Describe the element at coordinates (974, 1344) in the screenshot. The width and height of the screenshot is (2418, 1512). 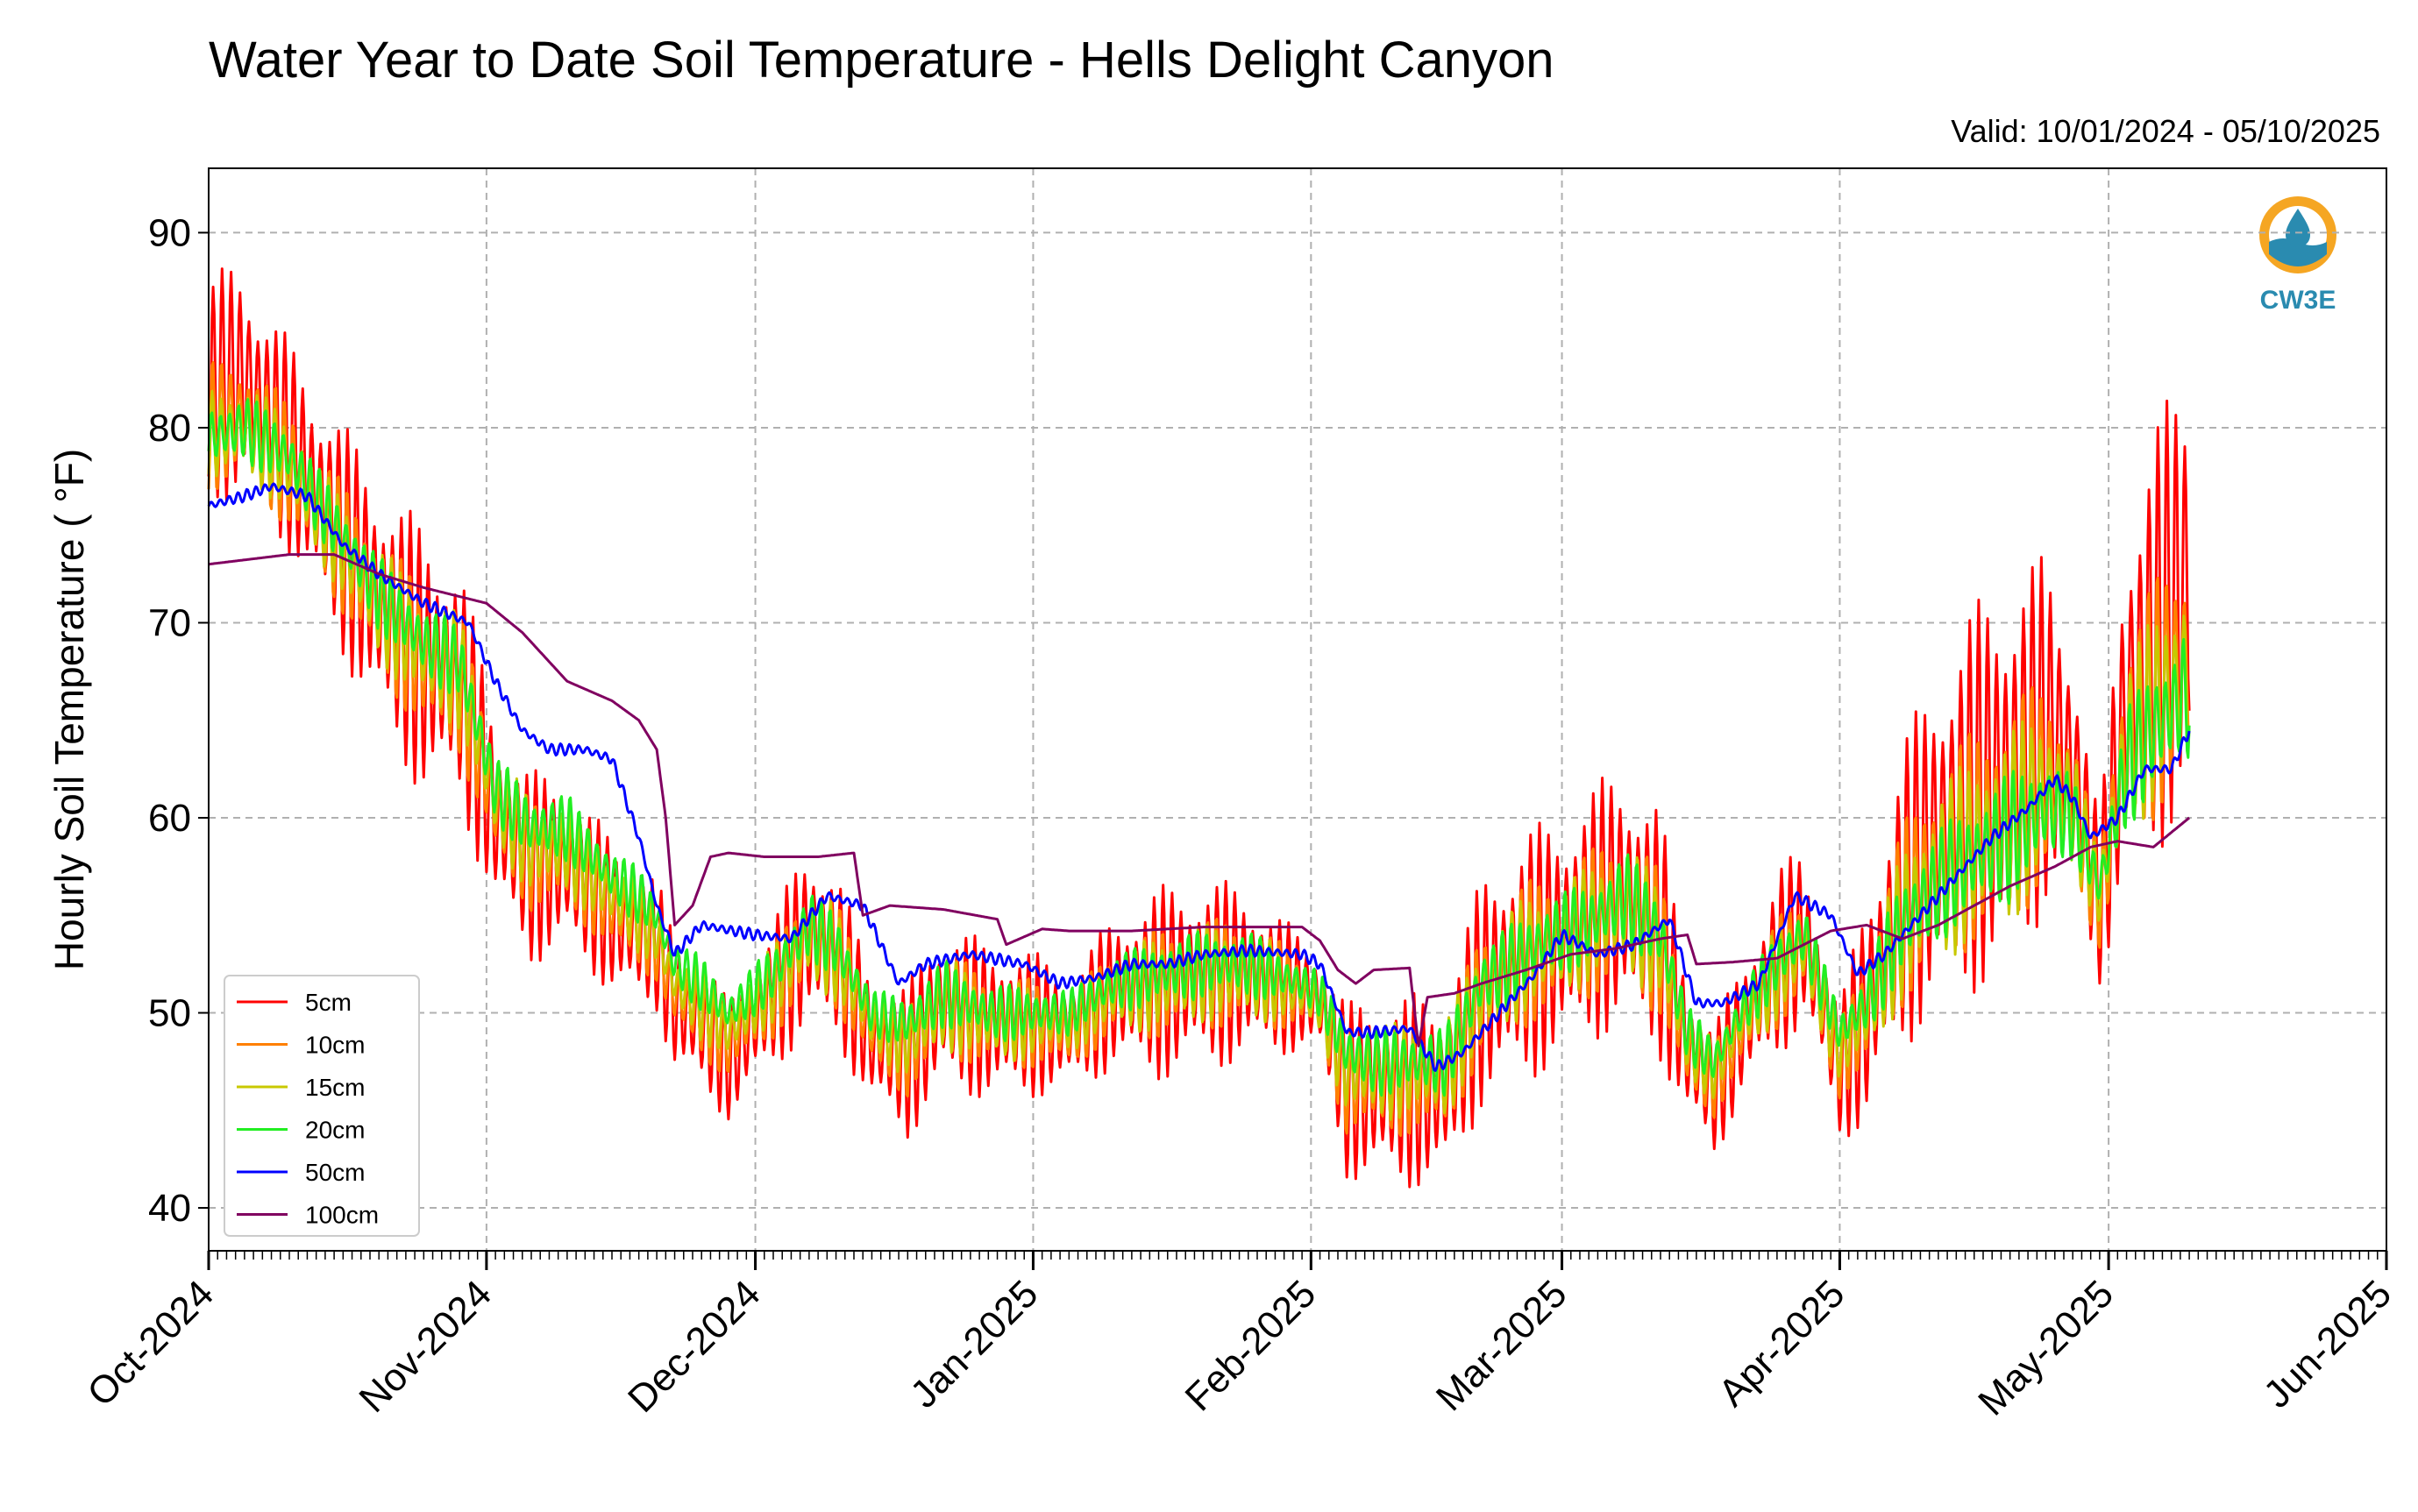
I see `x-tick-label: Jan-2025` at that location.